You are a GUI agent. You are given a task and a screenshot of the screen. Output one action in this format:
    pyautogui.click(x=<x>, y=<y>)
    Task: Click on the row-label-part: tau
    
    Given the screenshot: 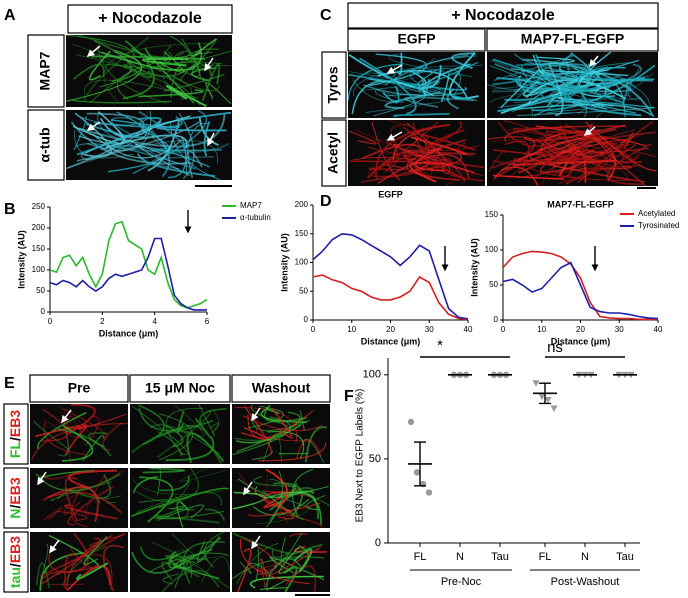 What is the action you would take?
    pyautogui.click(x=15, y=577)
    